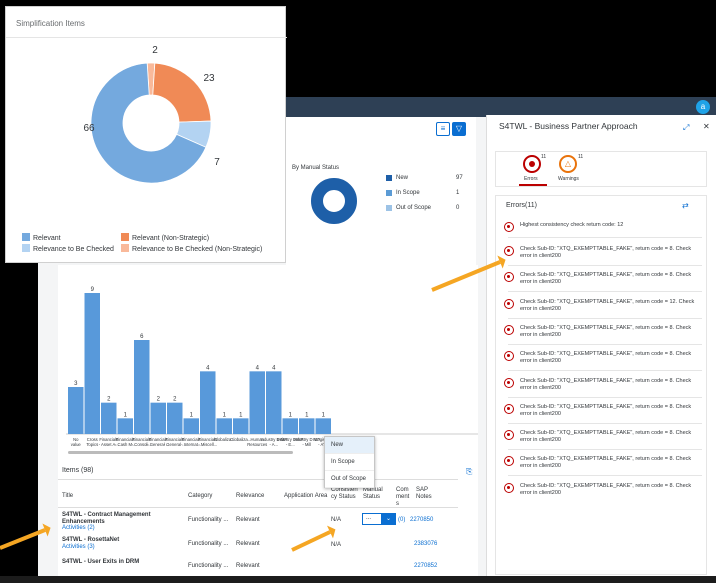  I want to click on column-header: Manual Status, so click(373, 493).